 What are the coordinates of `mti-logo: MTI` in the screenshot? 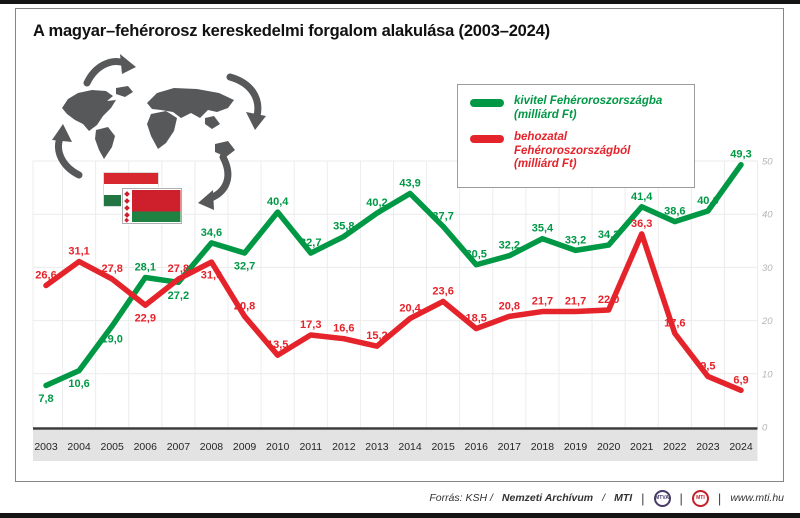 It's located at (700, 498).